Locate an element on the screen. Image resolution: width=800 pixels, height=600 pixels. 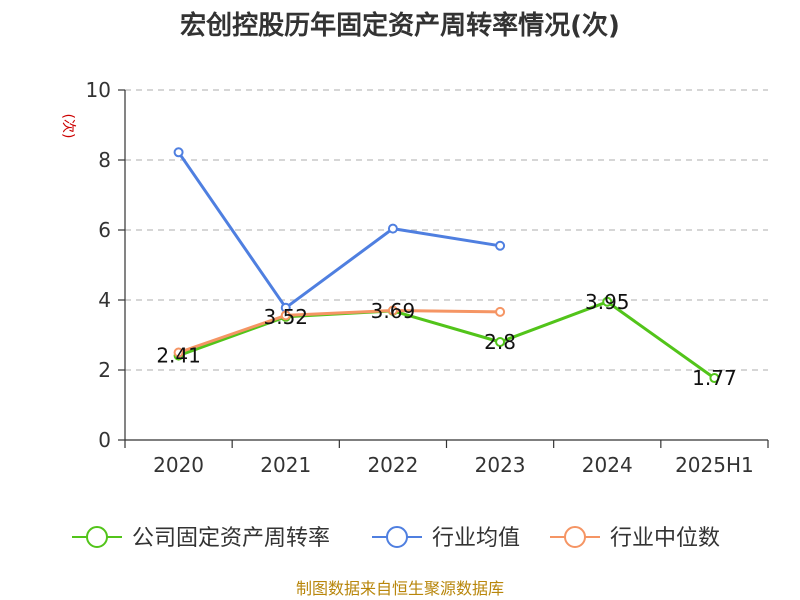
data-label: 3.69 is located at coordinates (393, 311).